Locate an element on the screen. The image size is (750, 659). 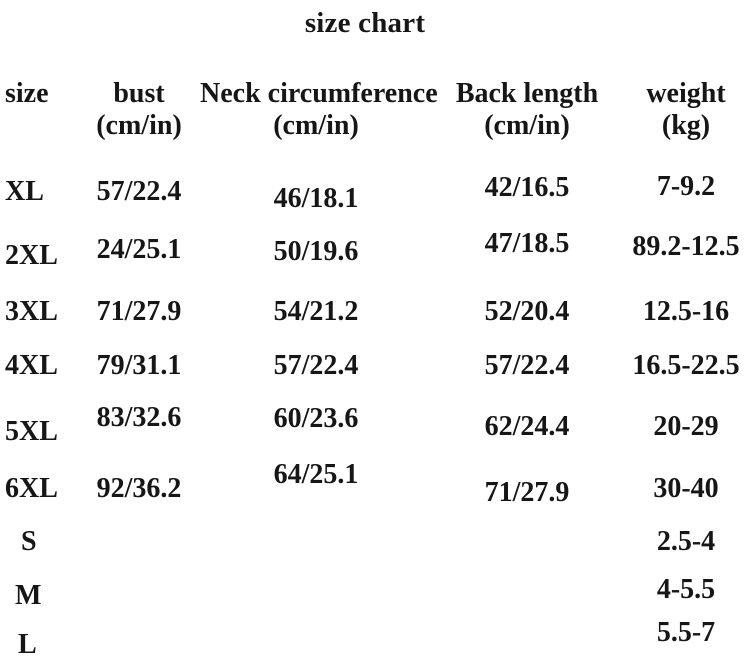
table-row-2xl: 2XL 24/25.1 50/19.6 47/18.5 89.2-12.5 is located at coordinates (375, 262).